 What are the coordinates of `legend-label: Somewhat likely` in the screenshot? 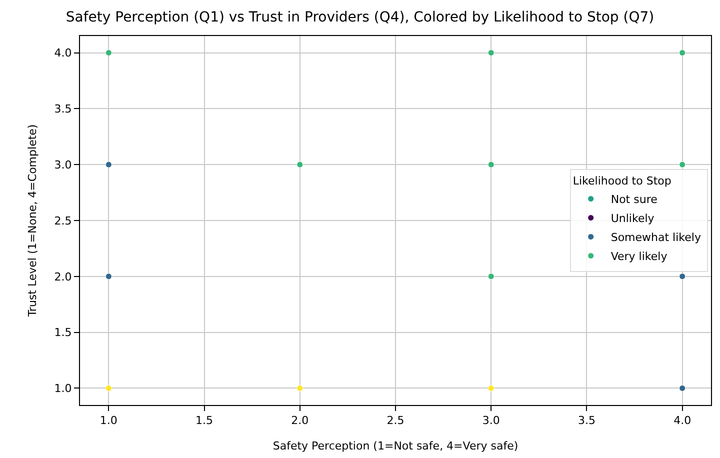 It's located at (656, 237).